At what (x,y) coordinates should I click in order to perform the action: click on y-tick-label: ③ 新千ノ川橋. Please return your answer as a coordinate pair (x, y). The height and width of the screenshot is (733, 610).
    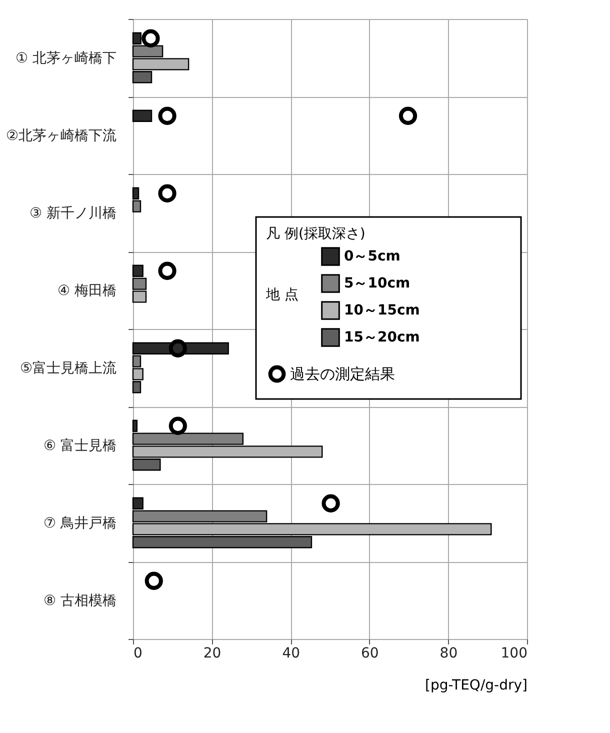
    Looking at the image, I should click on (72, 213).